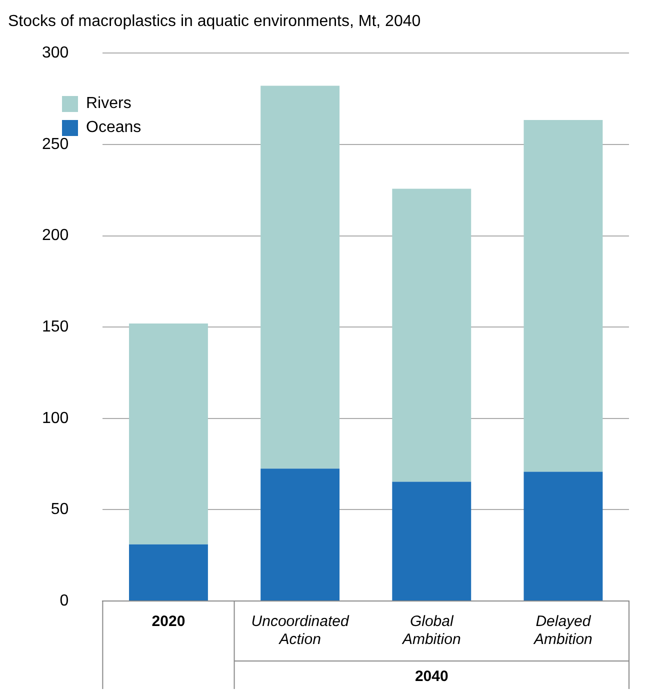 Image resolution: width=647 pixels, height=699 pixels. I want to click on x-tick-label: Uncoordinated Action, so click(300, 630).